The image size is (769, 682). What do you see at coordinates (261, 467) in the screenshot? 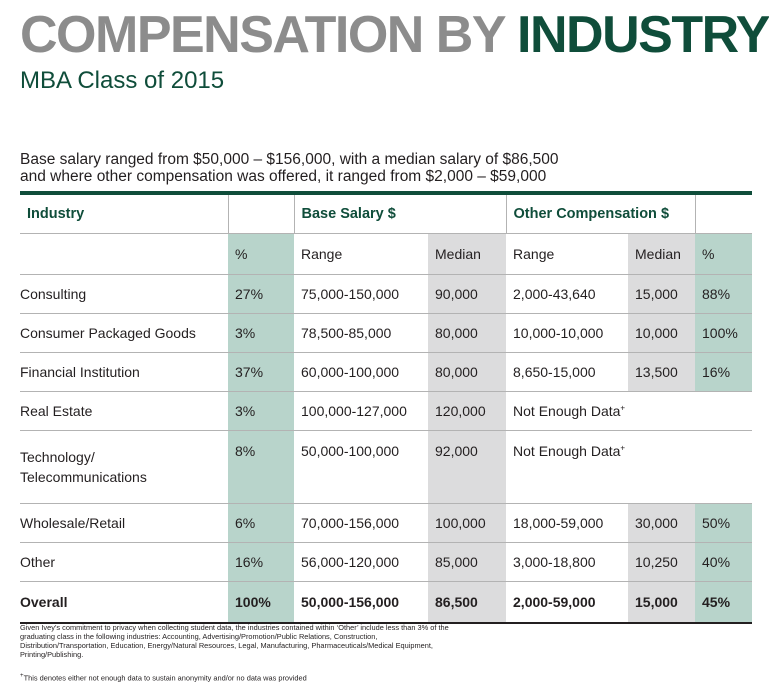
I see `industry-pct: 8%` at bounding box center [261, 467].